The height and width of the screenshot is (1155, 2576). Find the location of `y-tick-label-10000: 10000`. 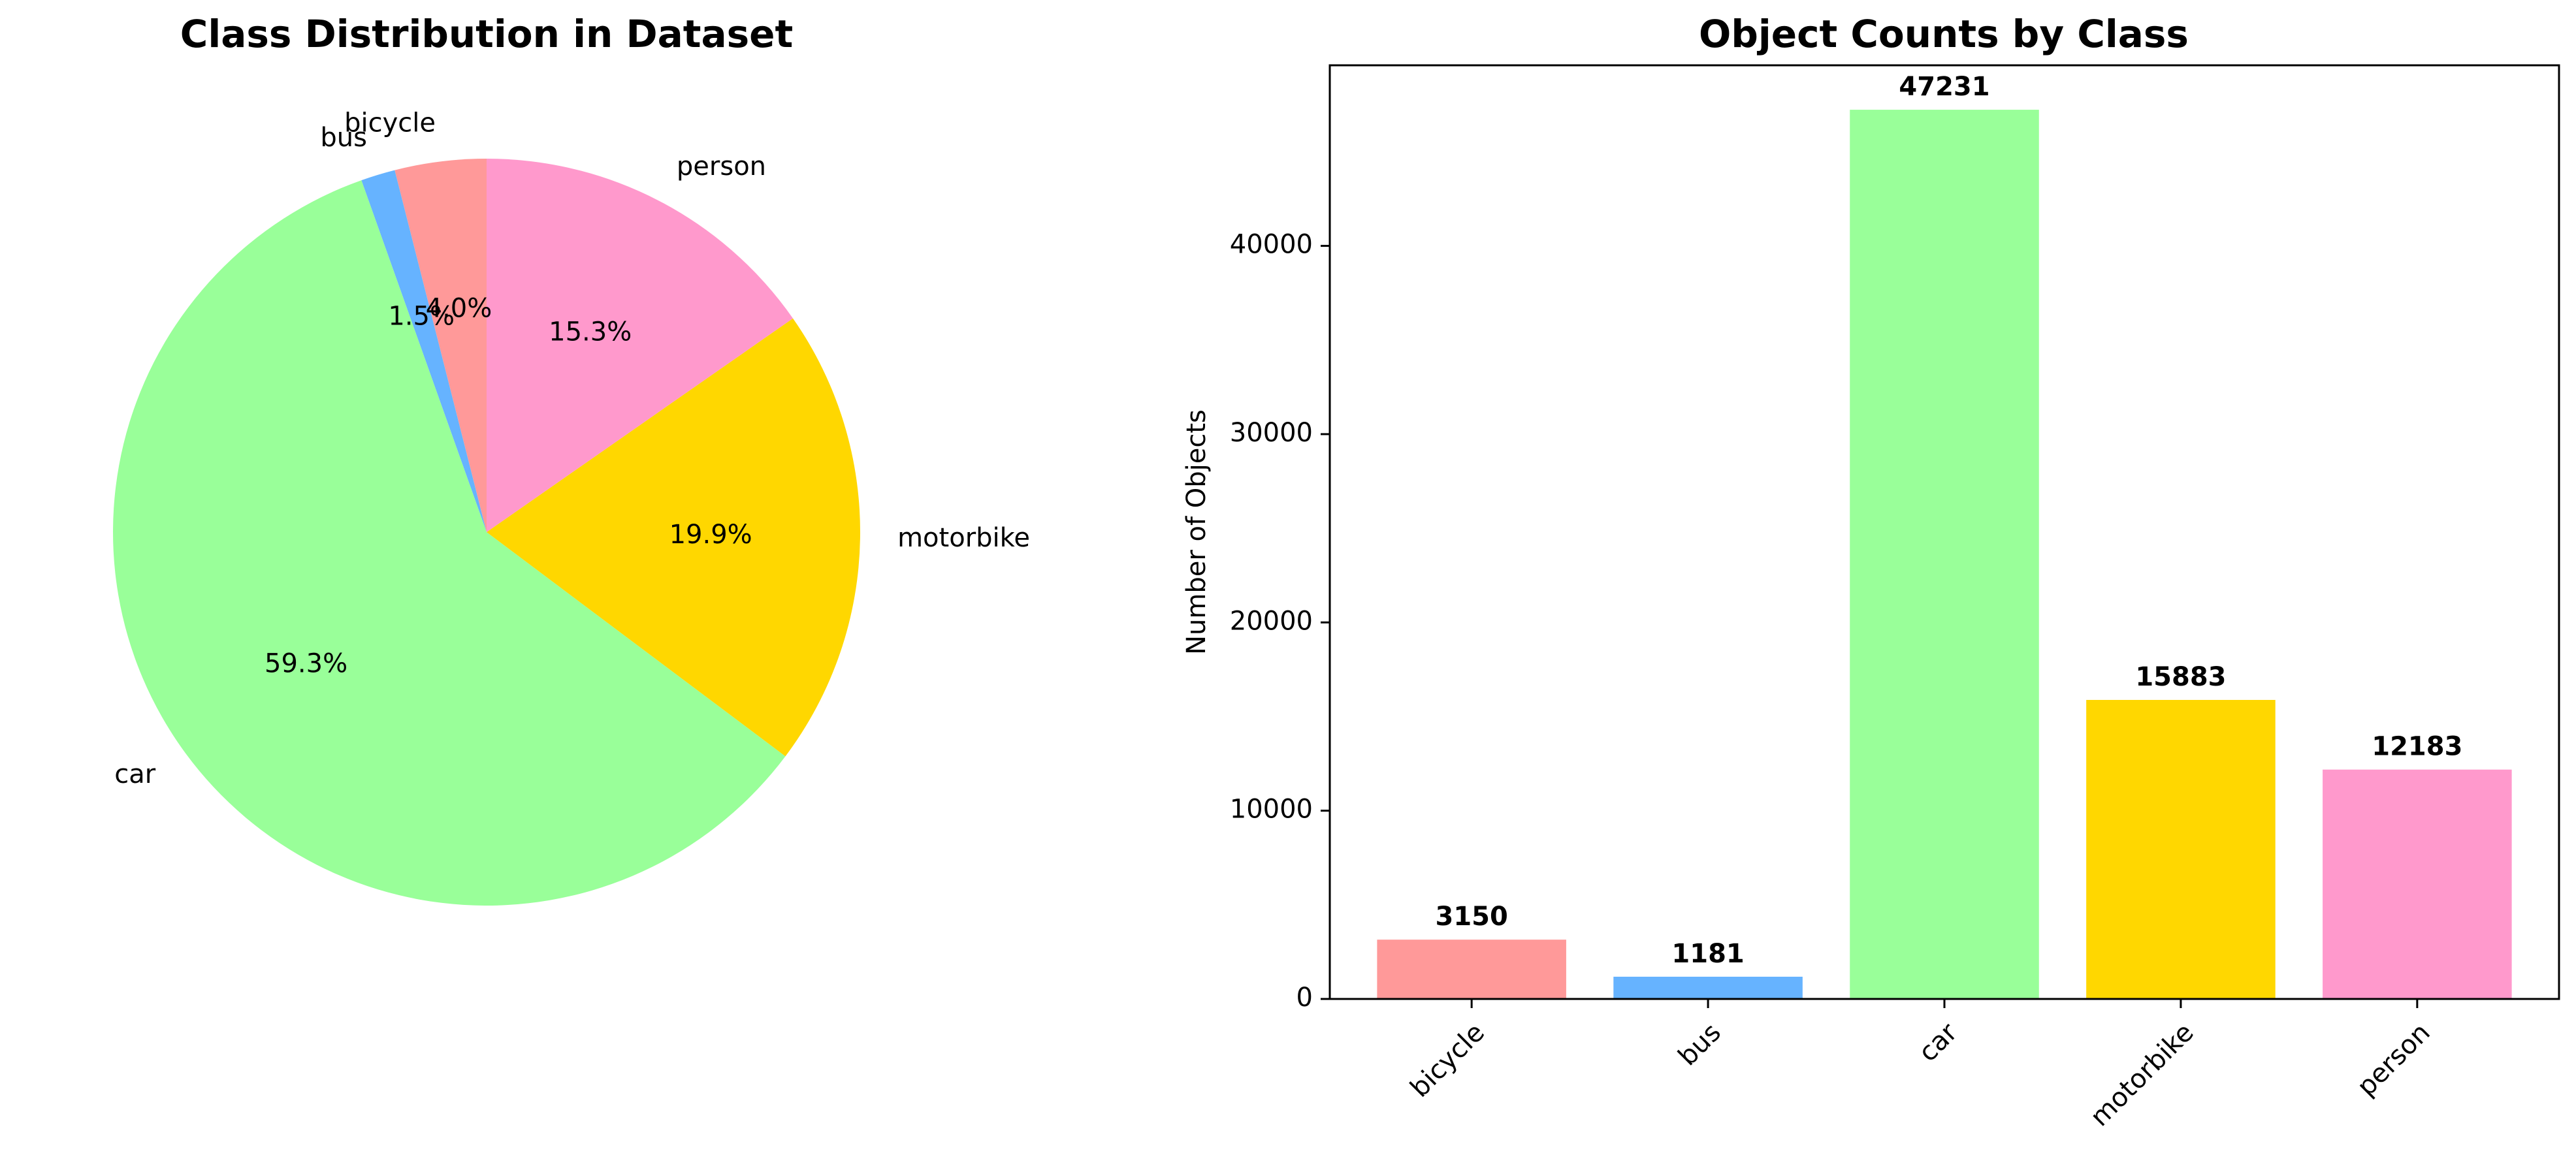

y-tick-label-10000: 10000 is located at coordinates (1271, 810).